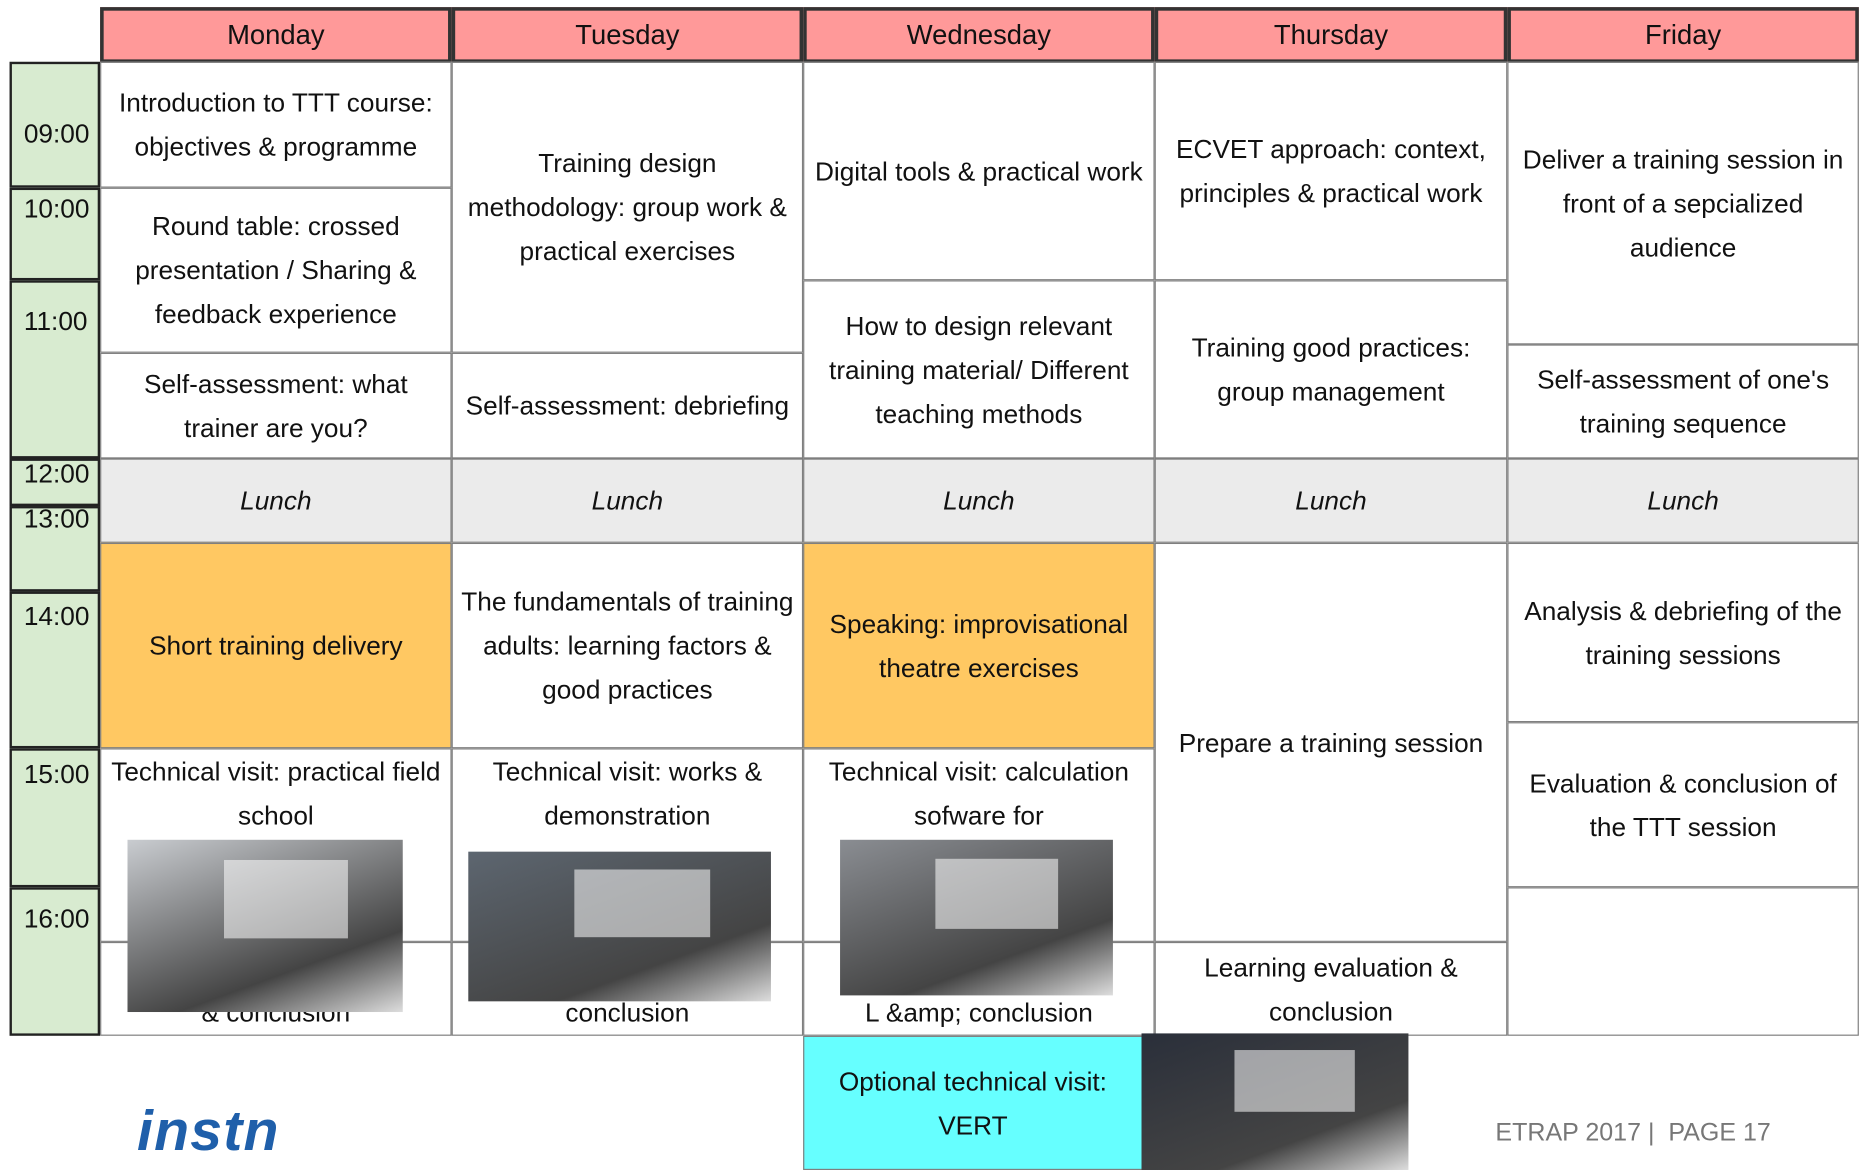 This screenshot has width=1866, height=1170. What do you see at coordinates (1331, 988) in the screenshot?
I see `session-cell: Learning evaluation & conclusion` at bounding box center [1331, 988].